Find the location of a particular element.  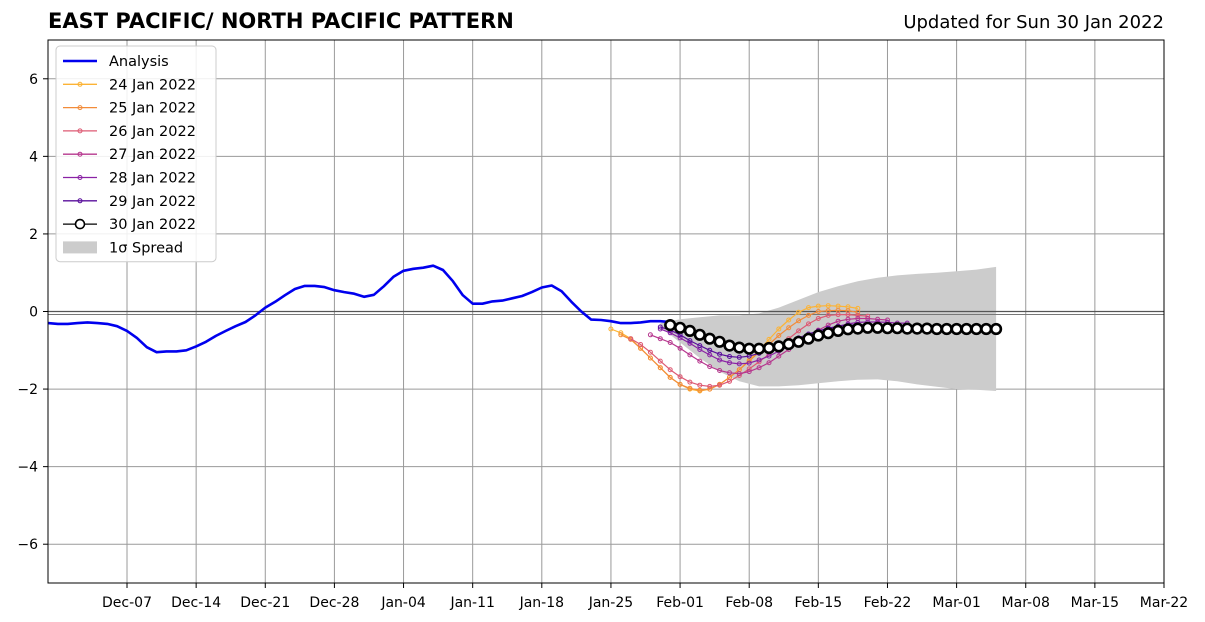

legend-label: 25 Jan 2022 is located at coordinates (152, 109).